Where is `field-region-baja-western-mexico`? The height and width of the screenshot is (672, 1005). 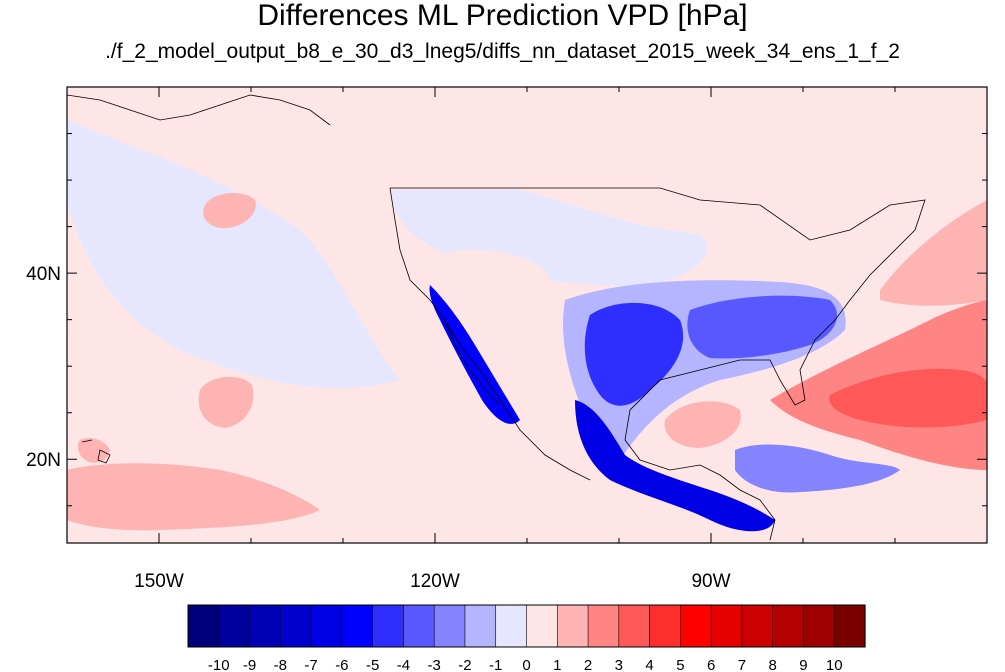 field-region-baja-western-mexico is located at coordinates (474, 354).